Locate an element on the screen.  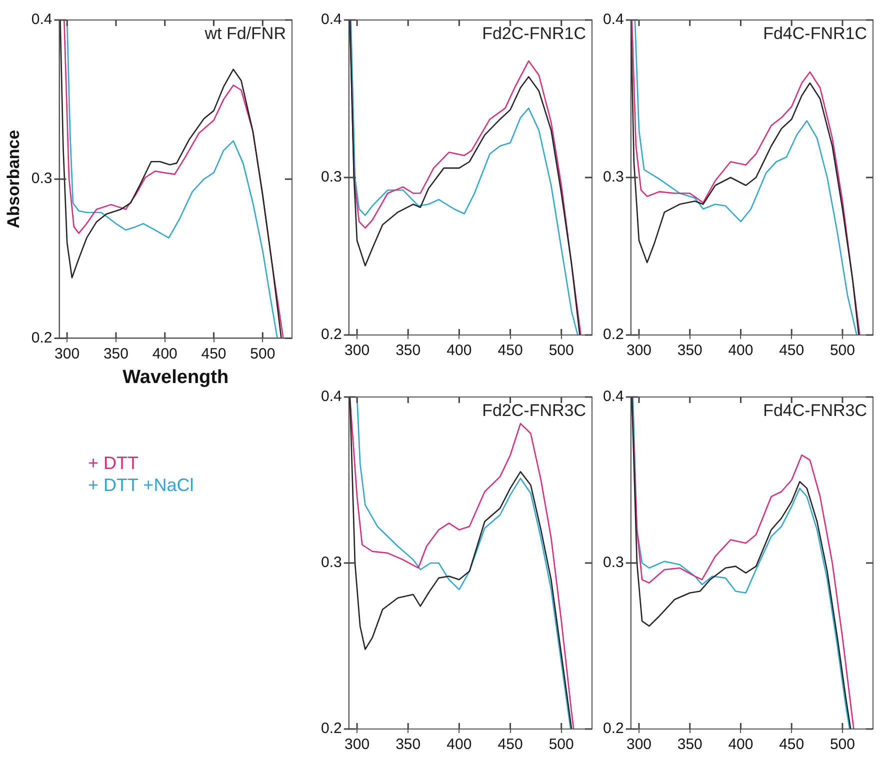
chart-title: wt Fd/FNR is located at coordinates (245, 34).